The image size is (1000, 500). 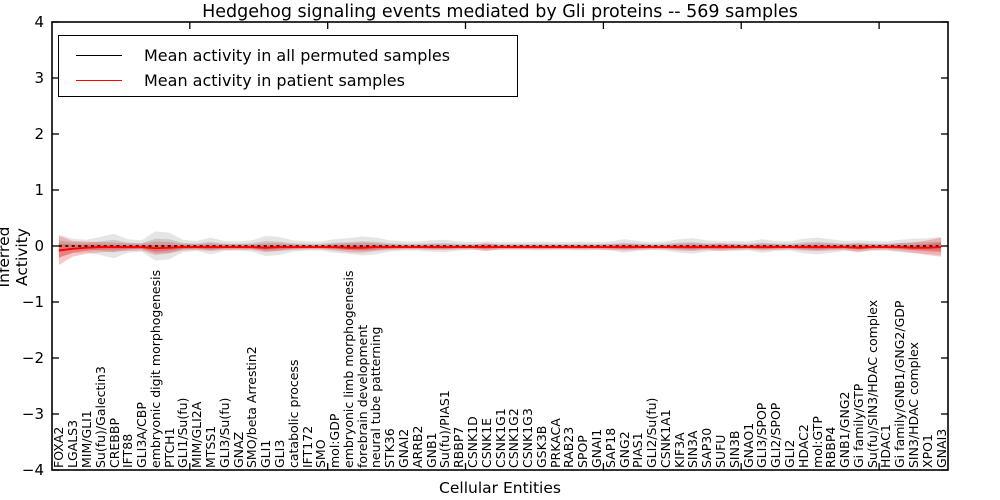 What do you see at coordinates (252, 407) in the screenshot?
I see `x-category-label: SMO/beta Arrestin2` at bounding box center [252, 407].